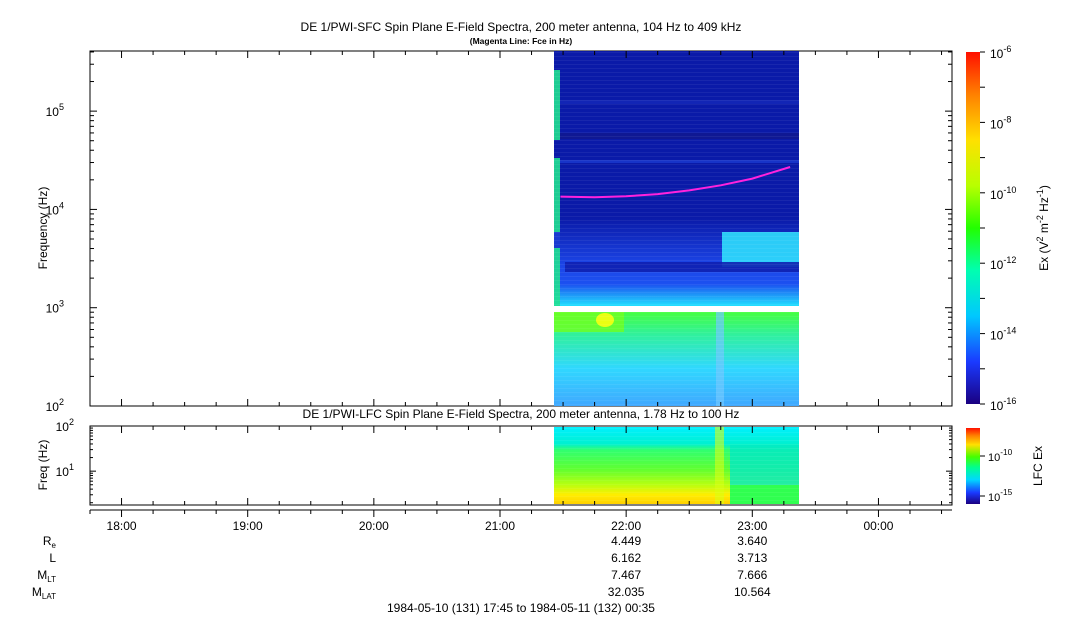 Image resolution: width=1083 pixels, height=620 pixels. I want to click on lfc-colorbar-ticks: 10-10 10-15, so click(996, 476).